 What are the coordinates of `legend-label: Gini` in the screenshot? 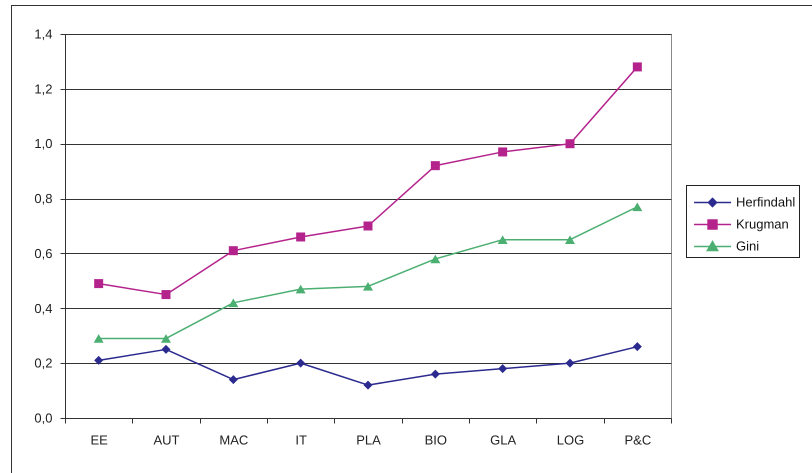 It's located at (748, 246).